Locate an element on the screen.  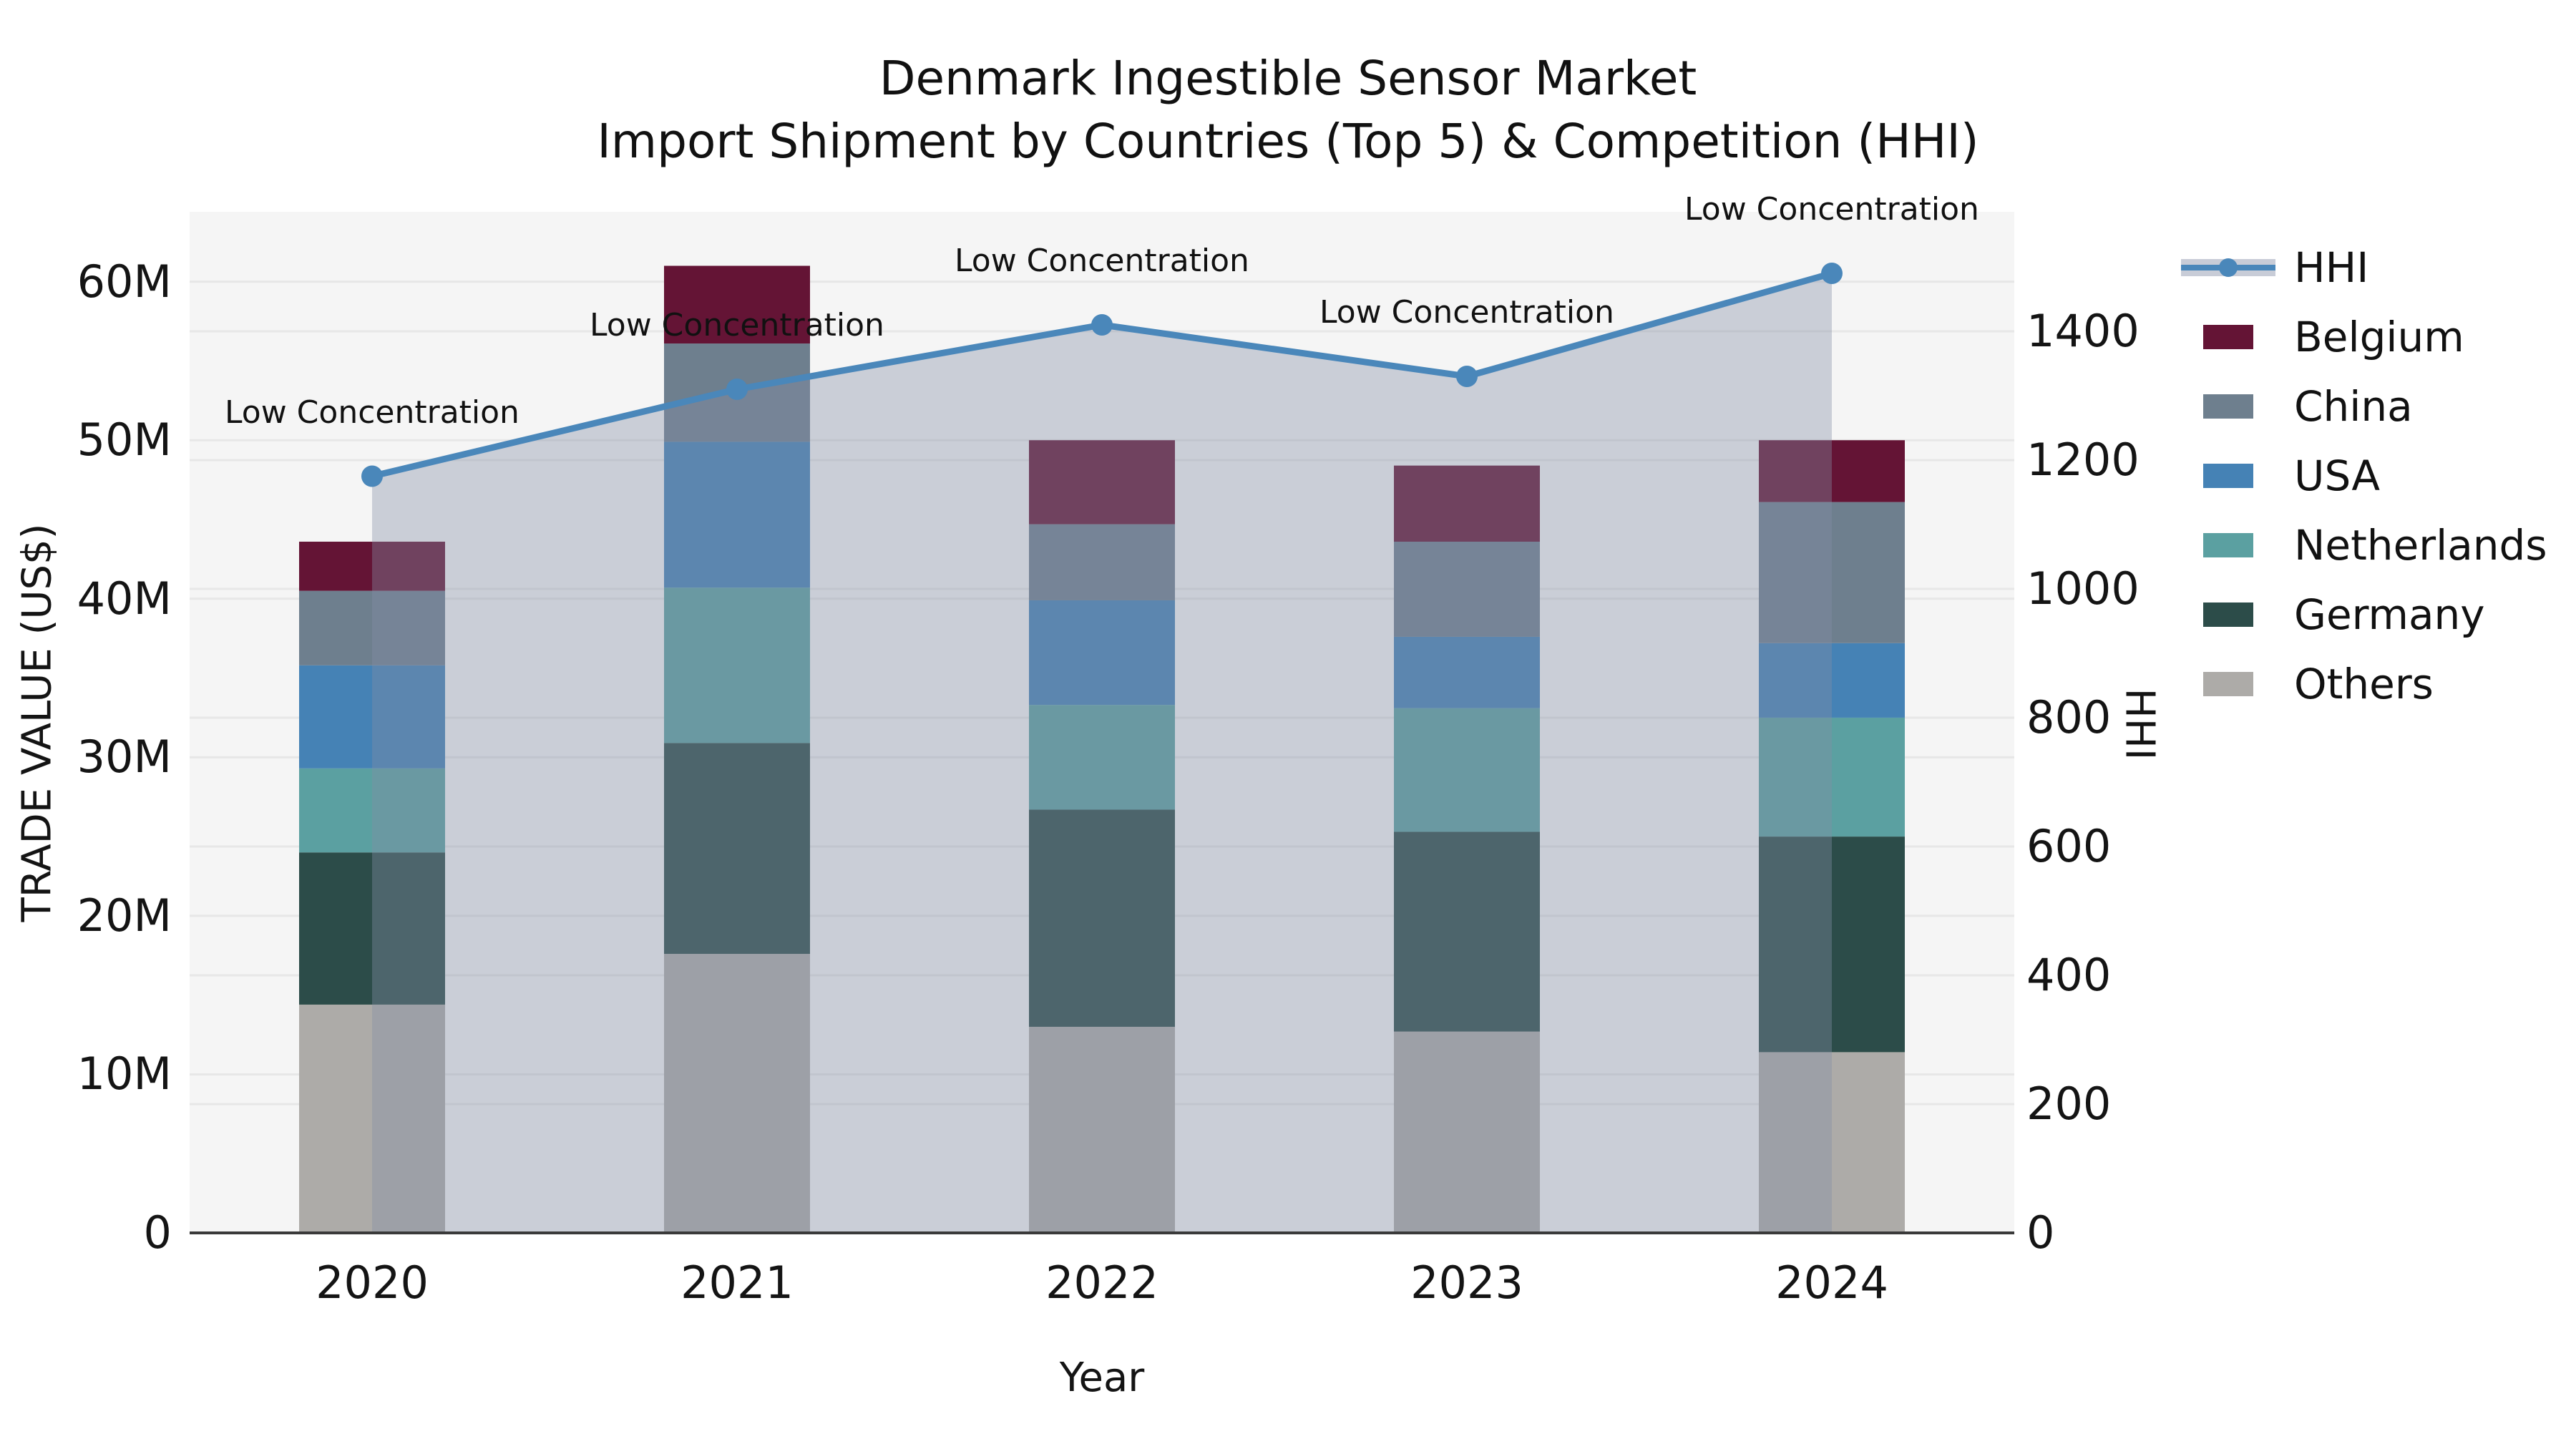
bar-segment-2024-germany is located at coordinates (1832, 944).